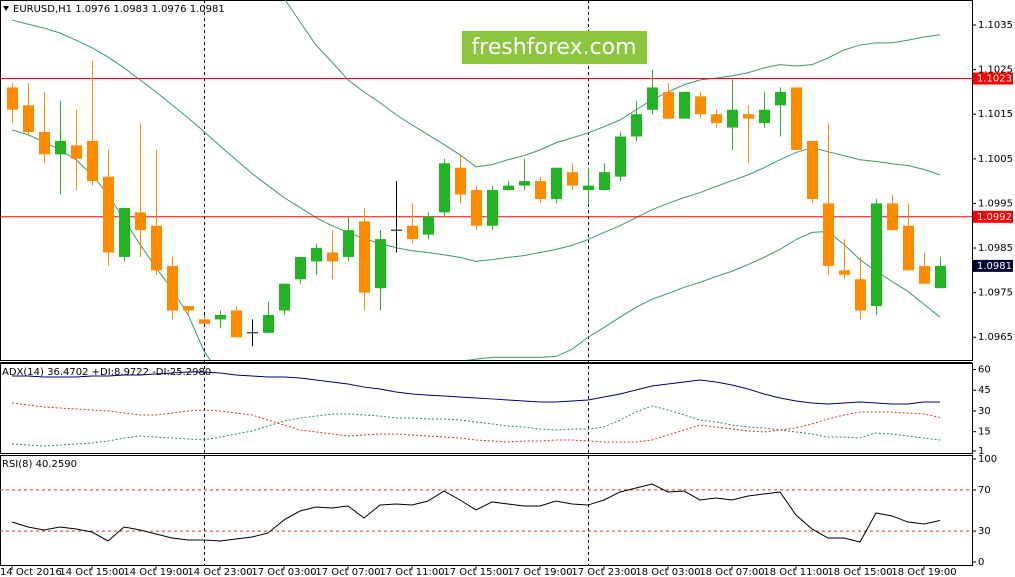 Image resolution: width=1015 pixels, height=577 pixels. Describe the element at coordinates (119, 9) in the screenshot. I see `chart-title: EURUSD,H1 1.0976 1.0983 1.0976 1.0981` at that location.